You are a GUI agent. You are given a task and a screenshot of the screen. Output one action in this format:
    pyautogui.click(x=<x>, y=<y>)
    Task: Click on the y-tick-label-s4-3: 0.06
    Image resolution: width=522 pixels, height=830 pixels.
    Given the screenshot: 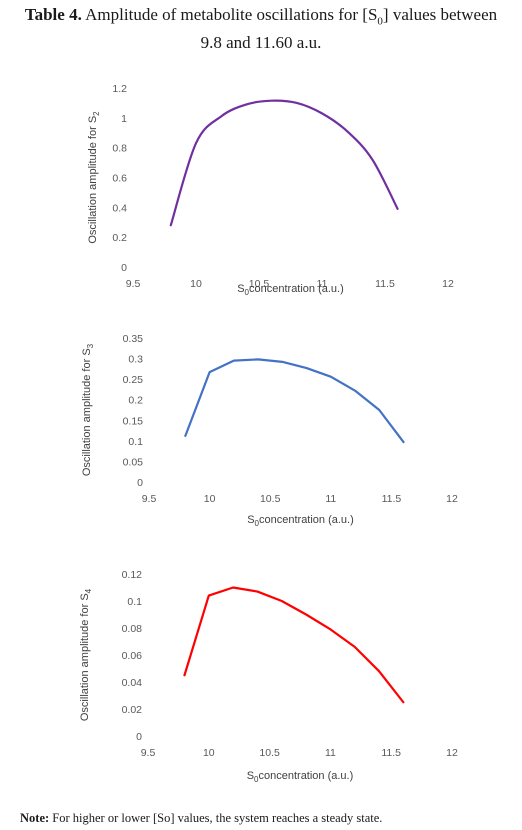 What is the action you would take?
    pyautogui.click(x=132, y=656)
    